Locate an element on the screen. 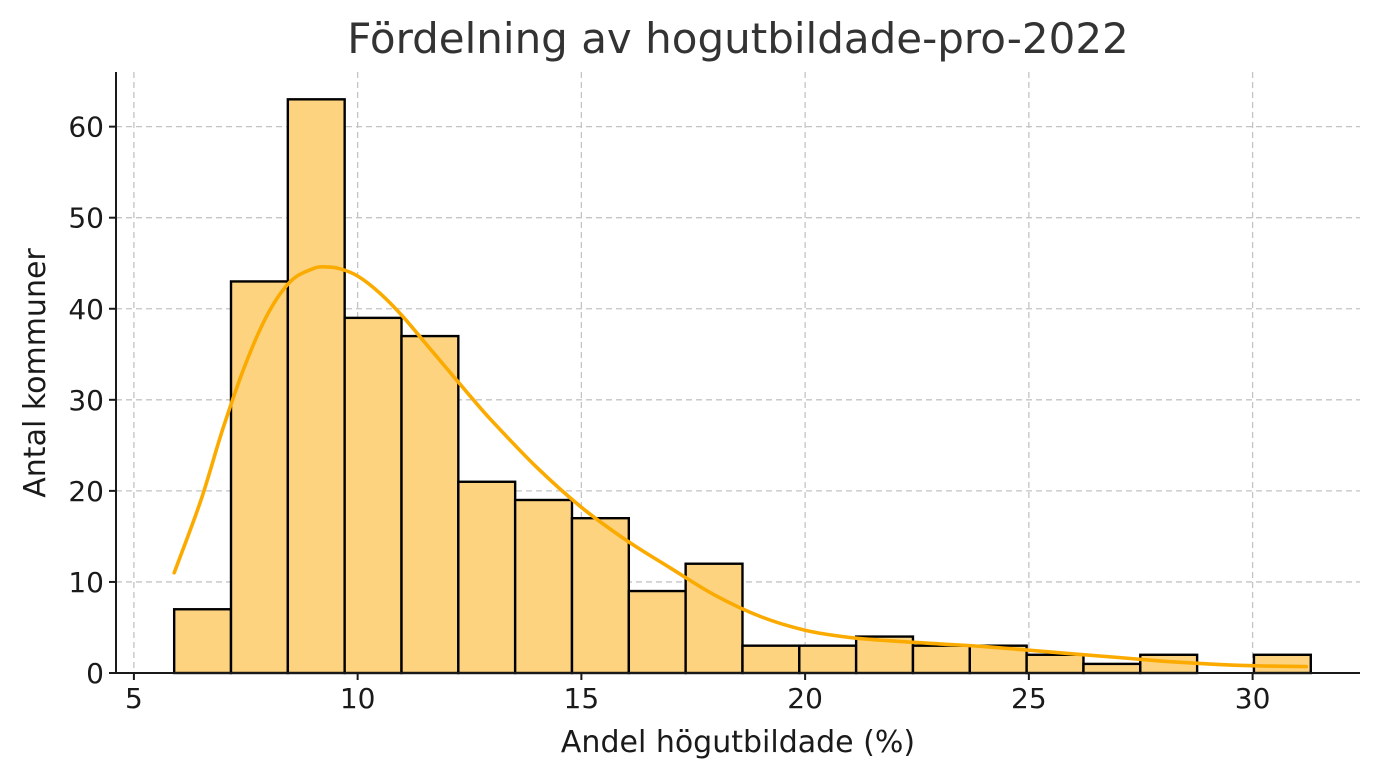 The image size is (1379, 780). y-tick-label: 0 is located at coordinates (95, 673).